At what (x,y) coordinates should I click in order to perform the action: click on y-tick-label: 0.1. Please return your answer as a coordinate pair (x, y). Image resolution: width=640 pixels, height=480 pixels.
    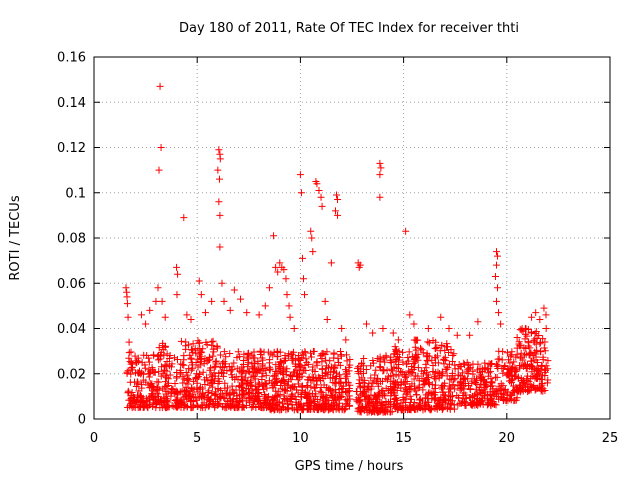
    Looking at the image, I should click on (75, 193).